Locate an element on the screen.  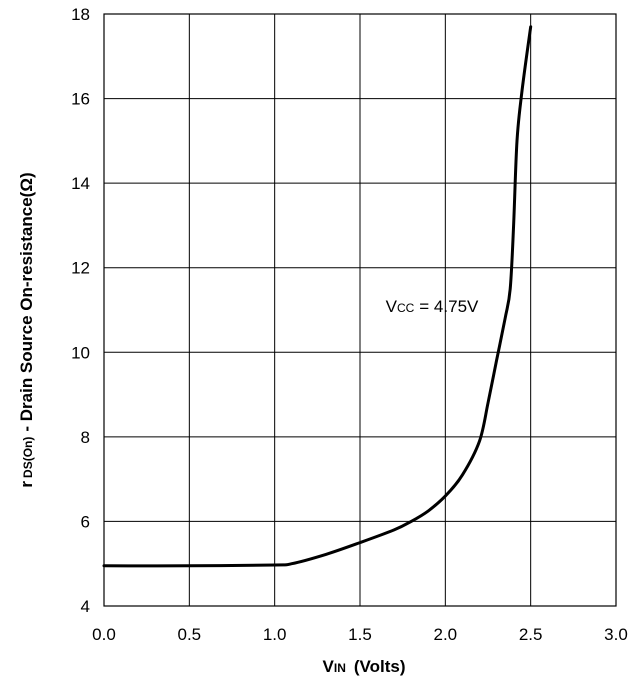
x-tick-labels: 0.0 0.5 1.0 1.5 2.0 2.5 3.0 is located at coordinates (360, 634).